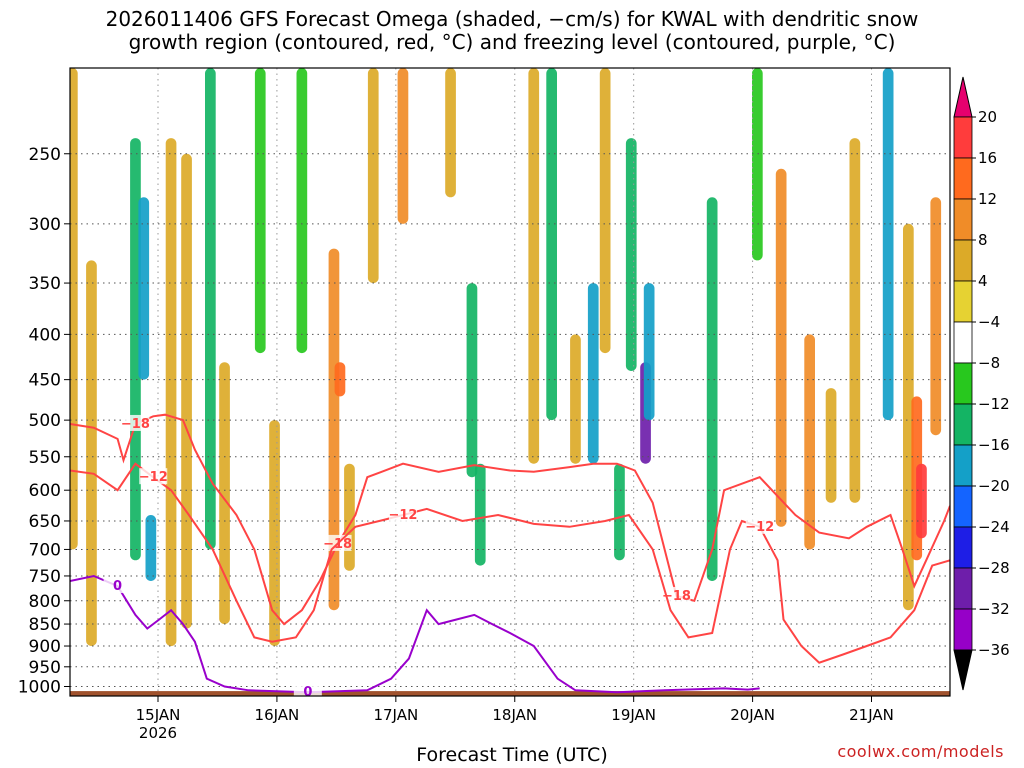 Image resolution: width=1024 pixels, height=768 pixels. What do you see at coordinates (920, 751) in the screenshot?
I see `credit-text: coolwx.com/models` at bounding box center [920, 751].